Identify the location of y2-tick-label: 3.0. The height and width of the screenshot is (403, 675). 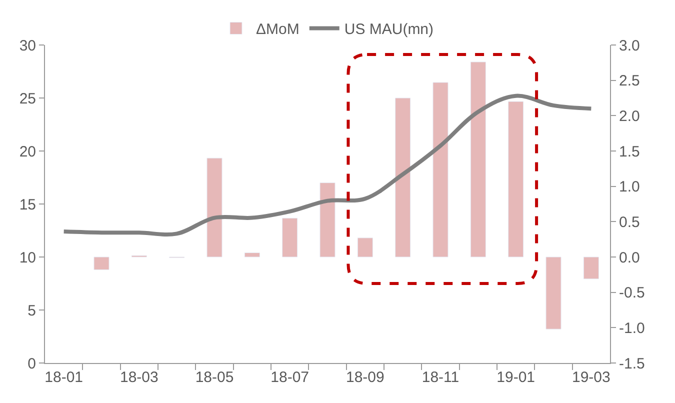
(629, 45).